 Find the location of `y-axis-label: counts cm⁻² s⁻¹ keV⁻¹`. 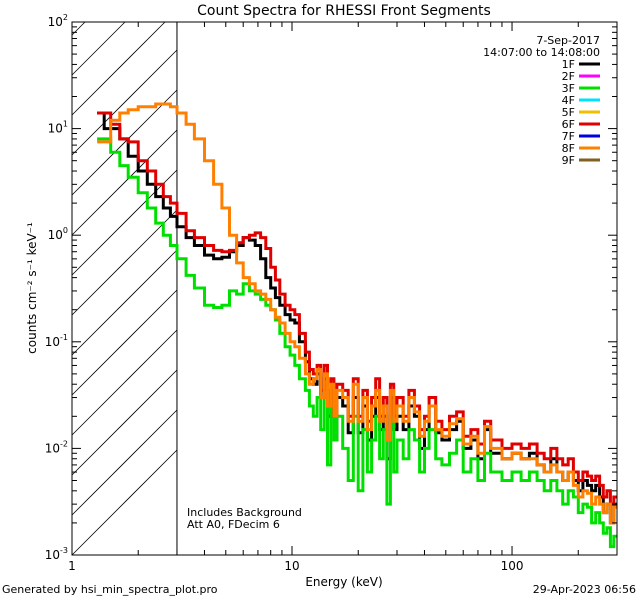

y-axis-label: counts cm⁻² s⁻¹ keV⁻¹ is located at coordinates (32, 288).